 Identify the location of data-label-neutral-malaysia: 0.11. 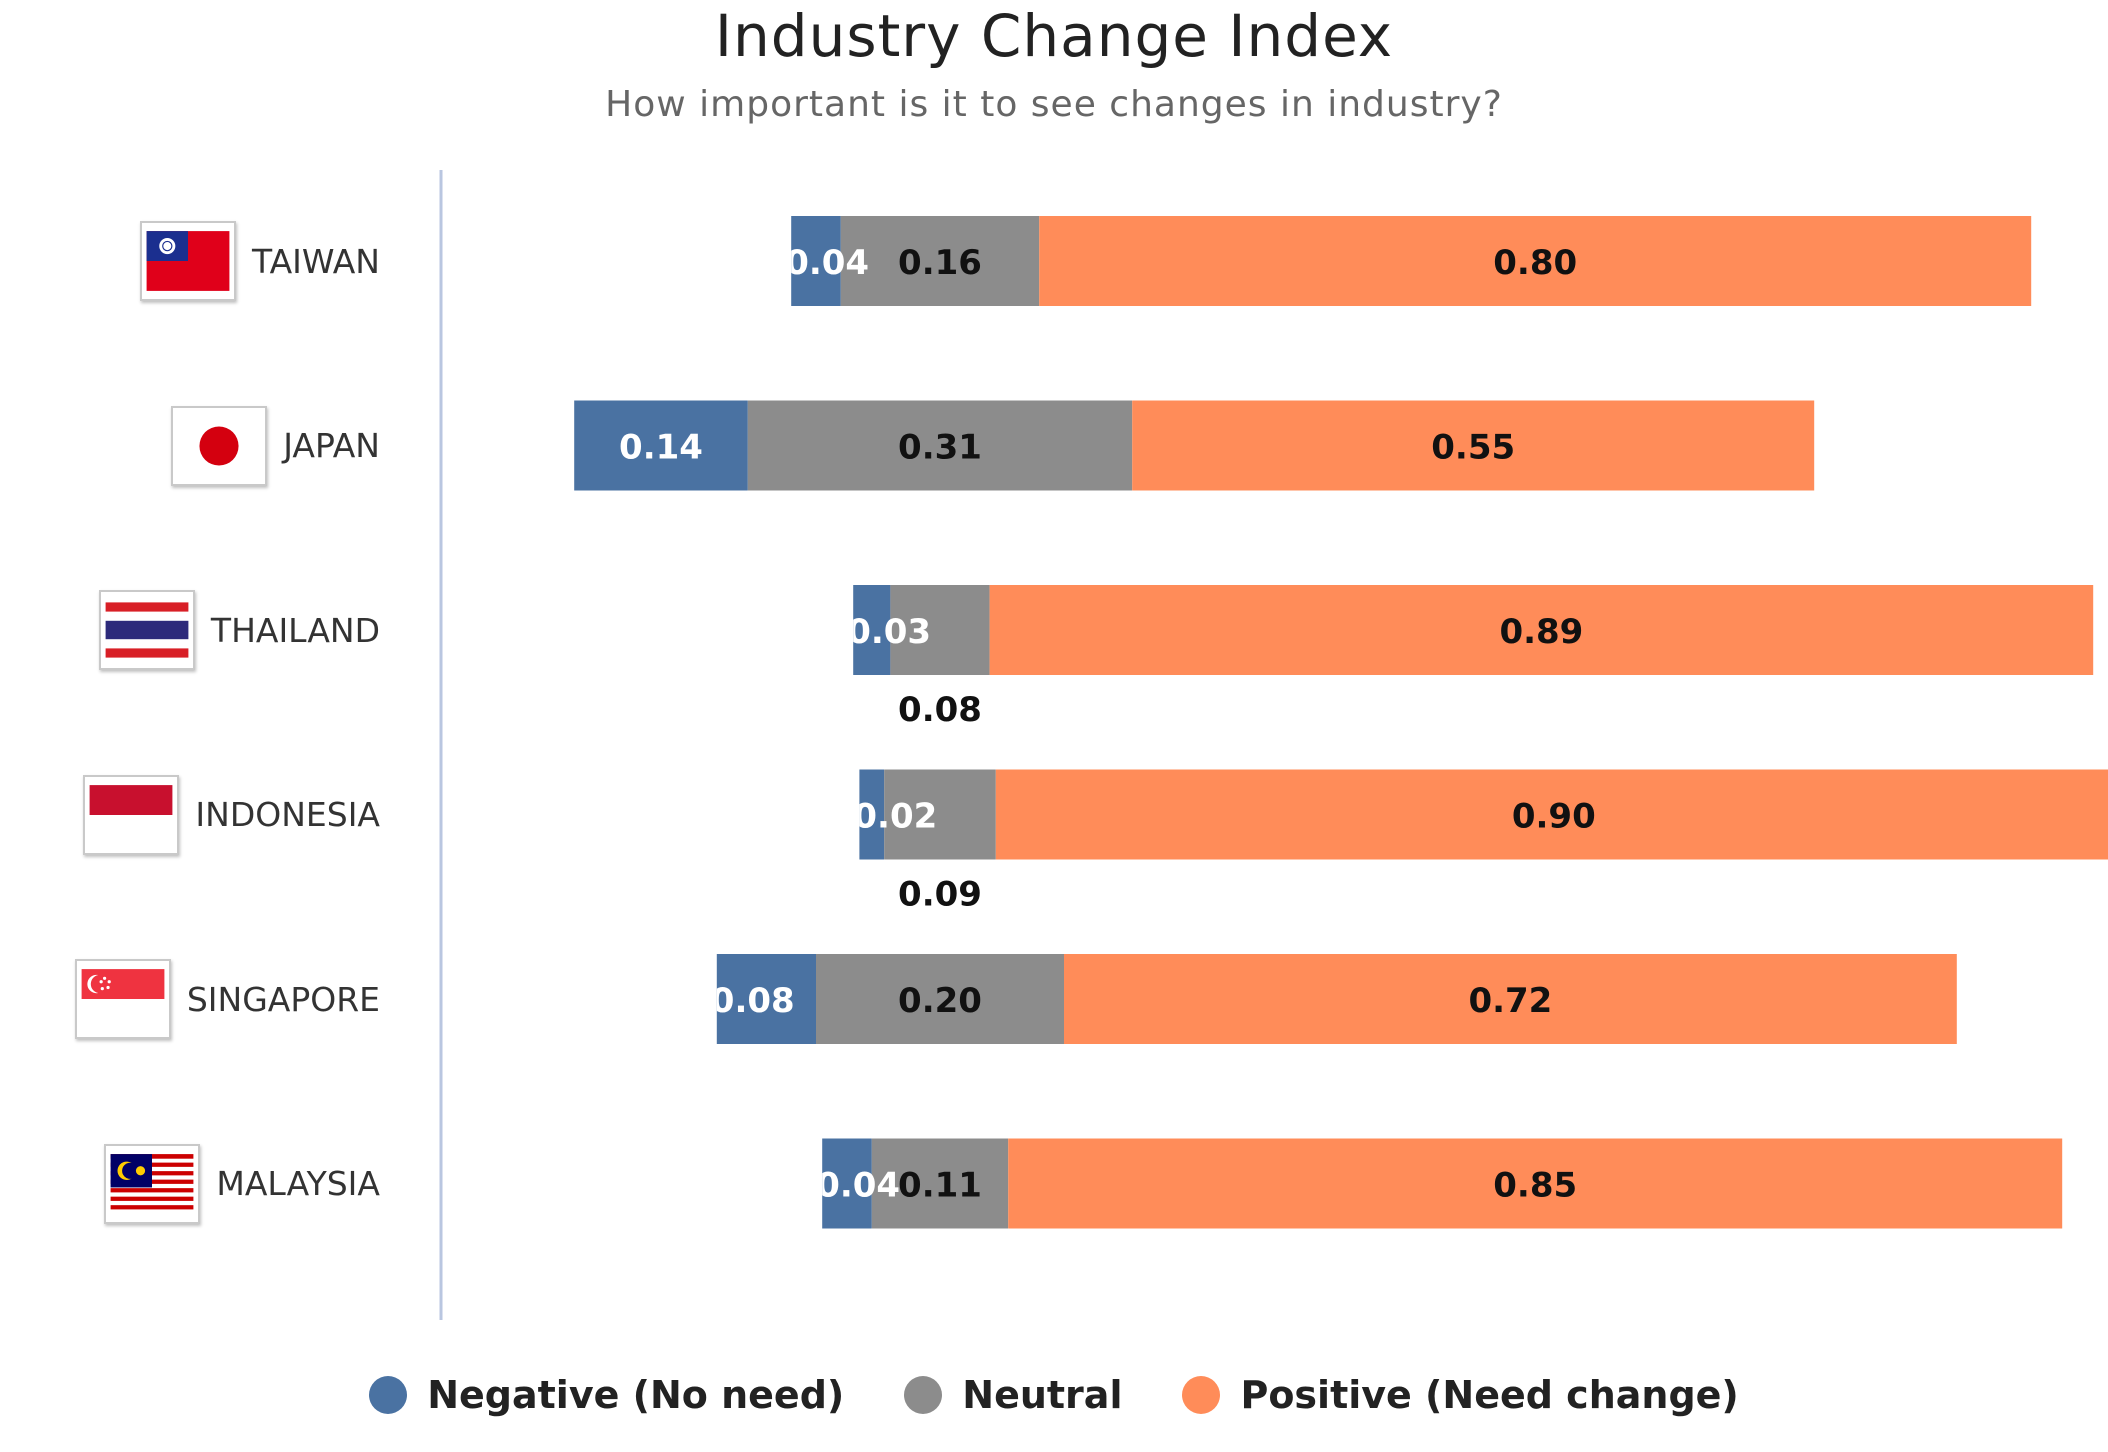
(940, 1186).